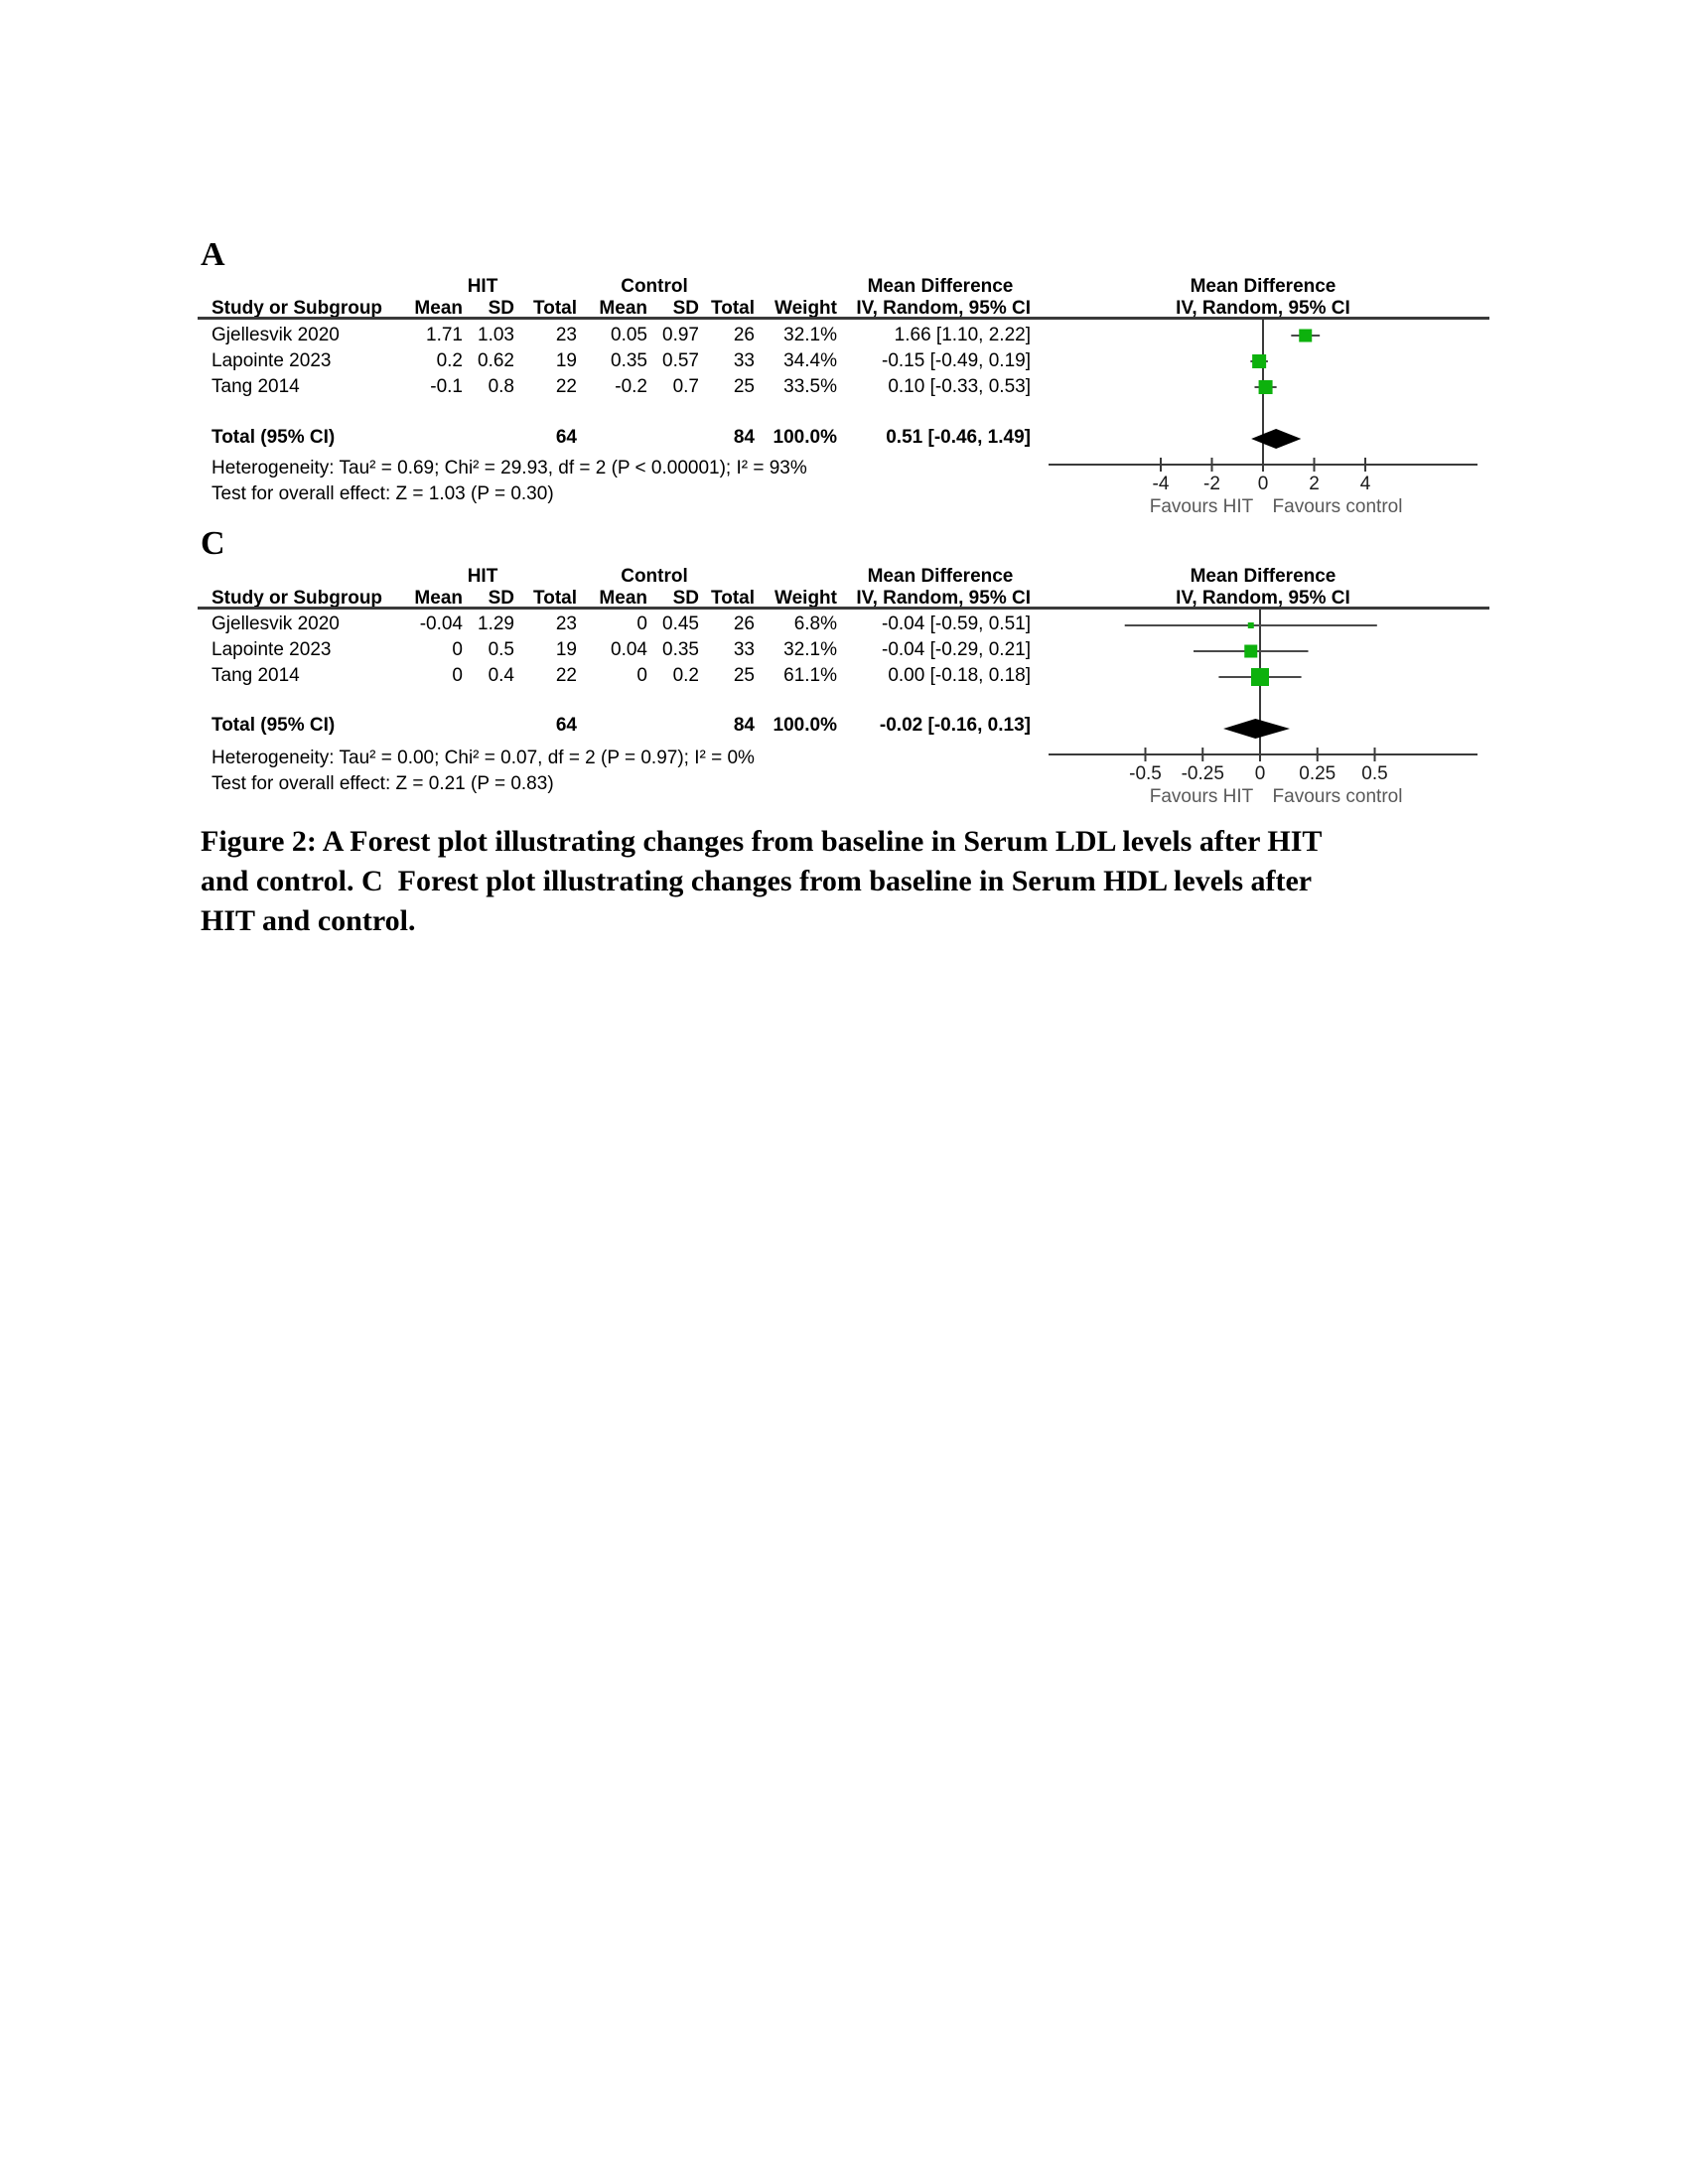  I want to click on hit-sd: 0.62, so click(496, 360).